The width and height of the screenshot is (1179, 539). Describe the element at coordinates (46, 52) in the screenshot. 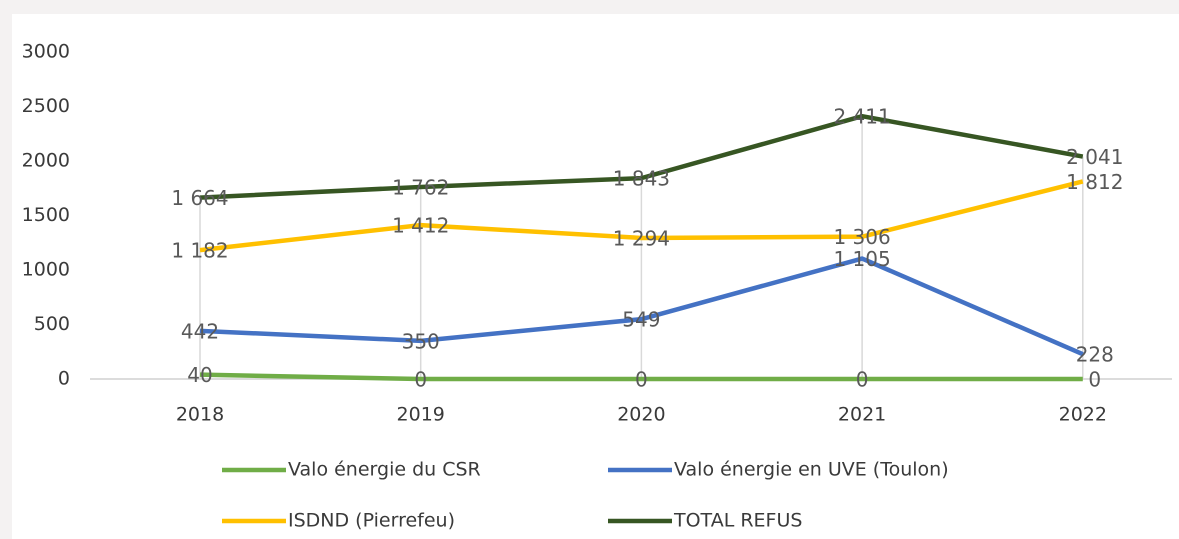

I see `y-tick-label: 3000` at that location.